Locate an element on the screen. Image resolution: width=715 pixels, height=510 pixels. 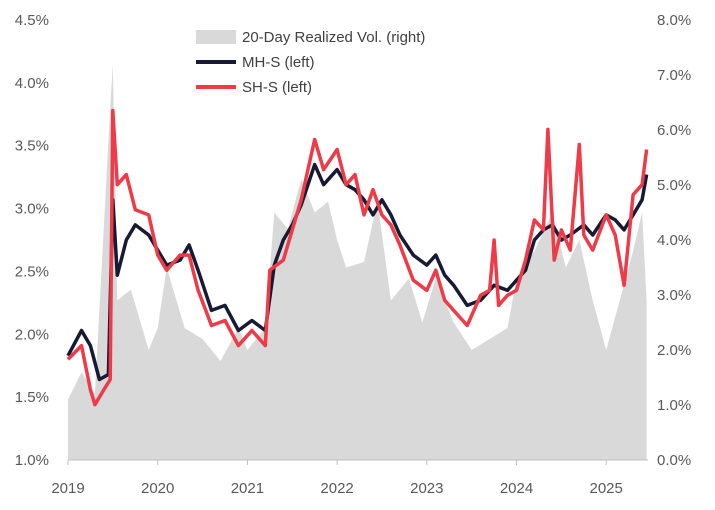
right-tick-label: 1.0% is located at coordinates (674, 405).